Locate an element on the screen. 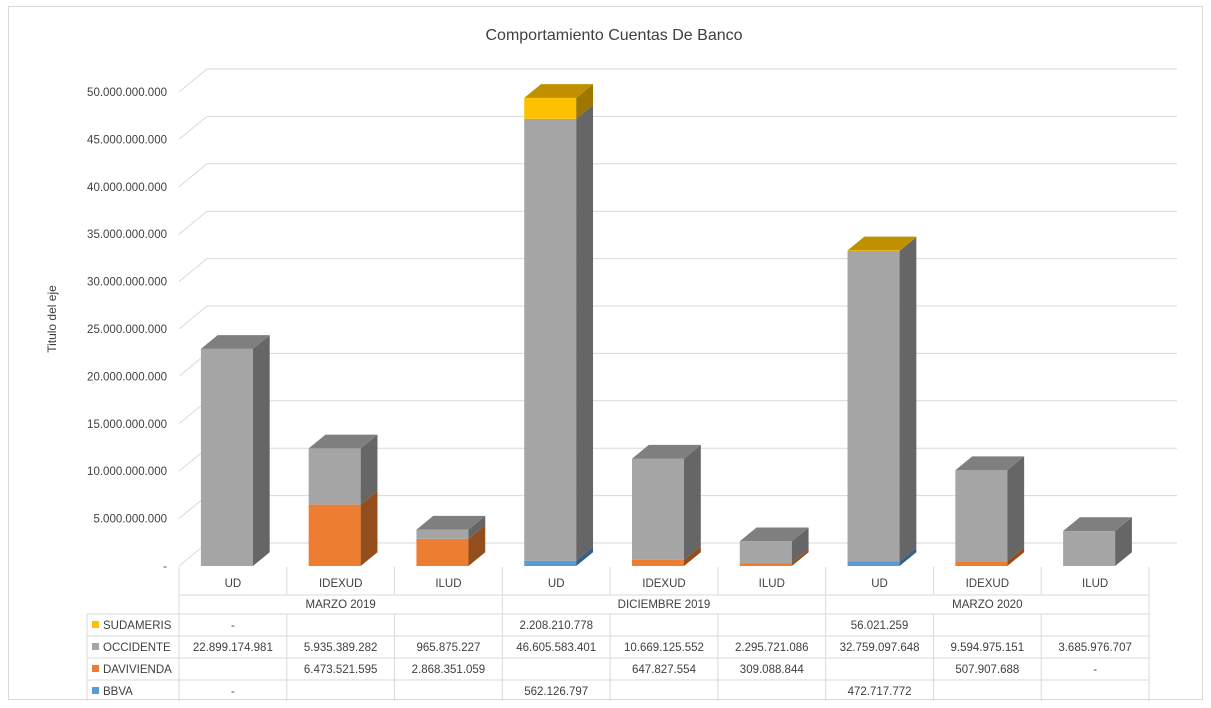 This screenshot has height=708, width=1211. data-label: 46.605.583.401 is located at coordinates (556, 648).